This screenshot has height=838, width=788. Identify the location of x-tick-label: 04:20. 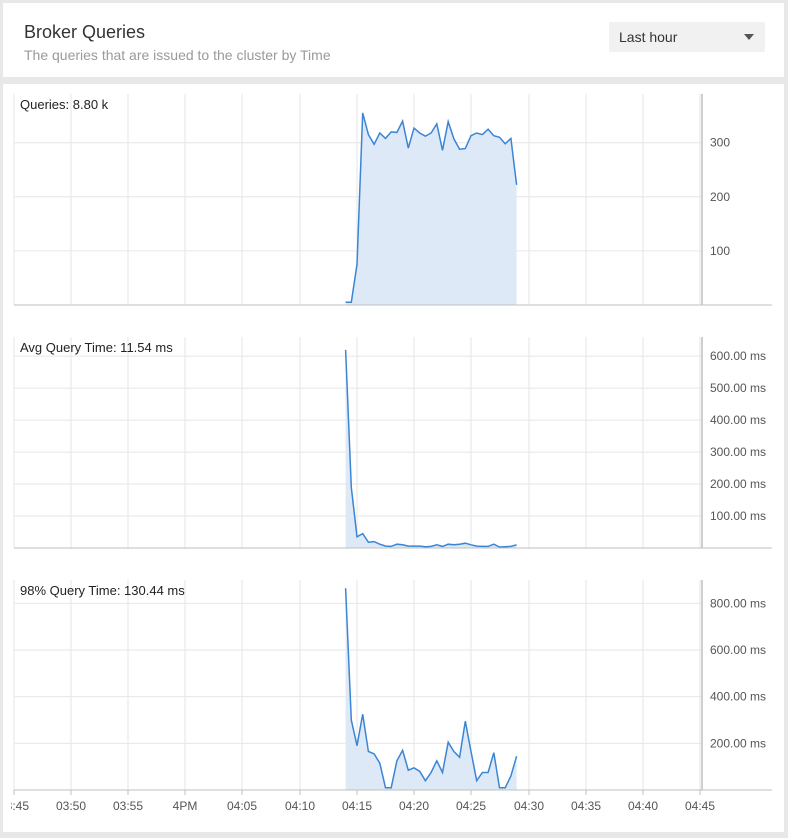
(414, 806).